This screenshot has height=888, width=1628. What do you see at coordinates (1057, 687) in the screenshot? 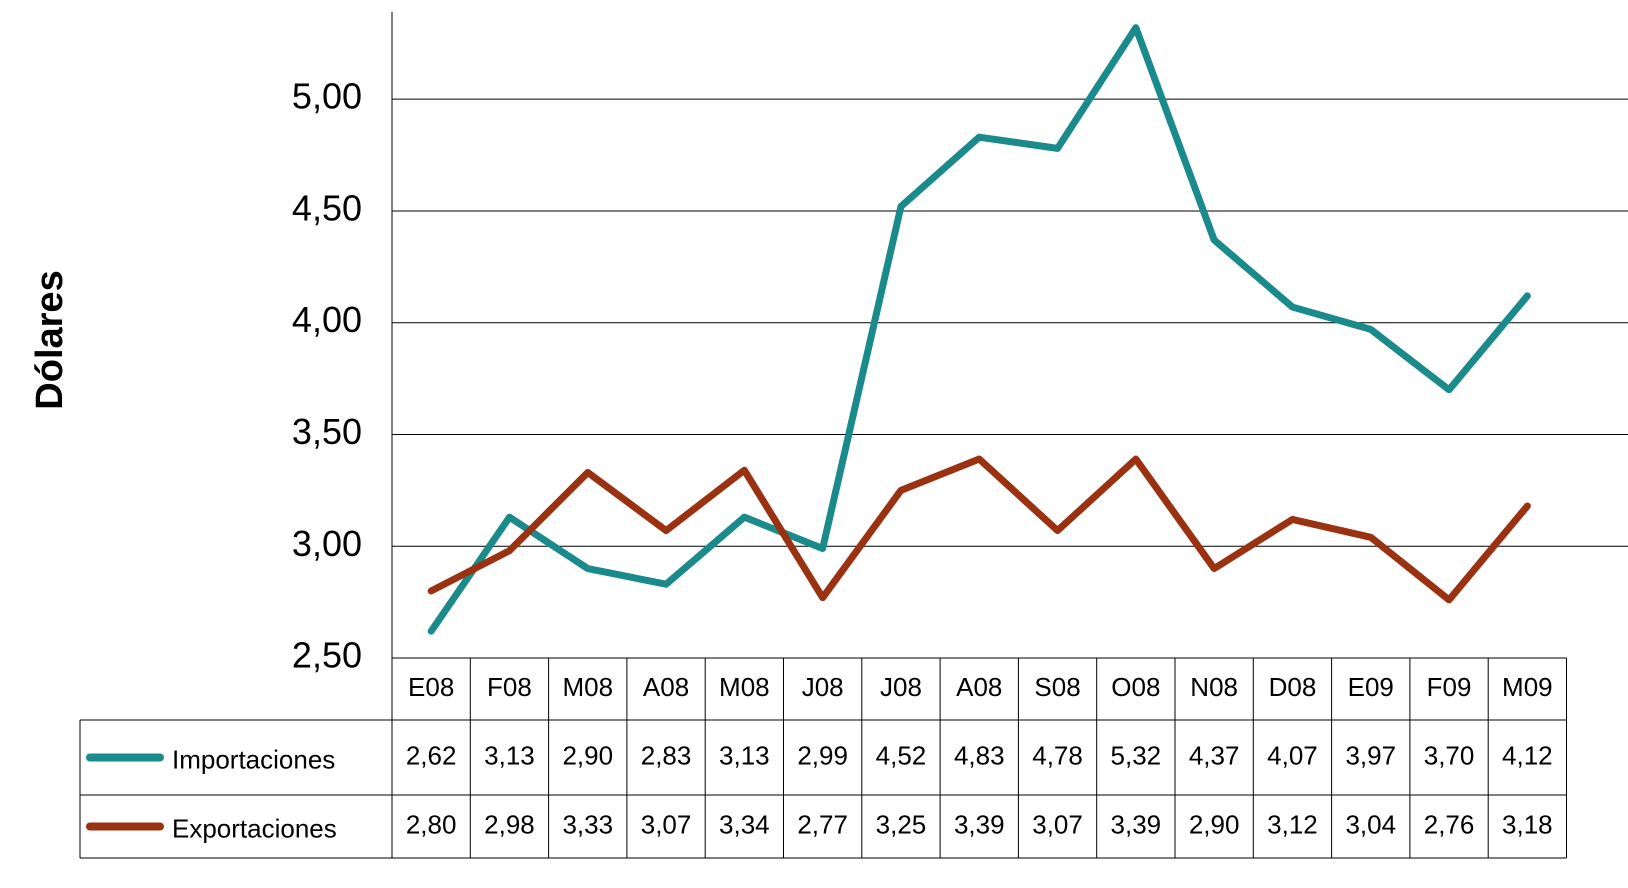
I see `x-tick-label: S08` at bounding box center [1057, 687].